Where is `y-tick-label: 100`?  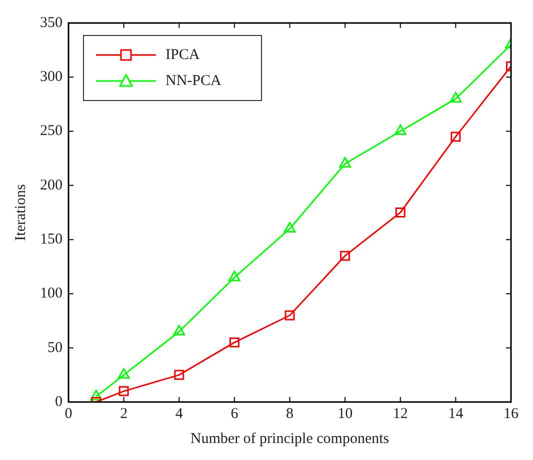 y-tick-label: 100 is located at coordinates (51, 294).